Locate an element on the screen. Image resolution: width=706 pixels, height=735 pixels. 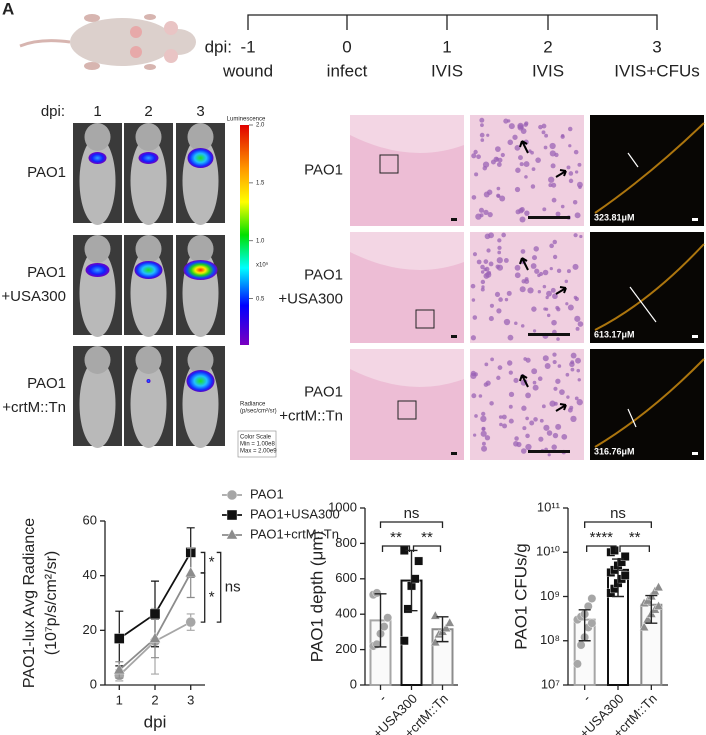
scale-box is located at coordinates (257, 444).